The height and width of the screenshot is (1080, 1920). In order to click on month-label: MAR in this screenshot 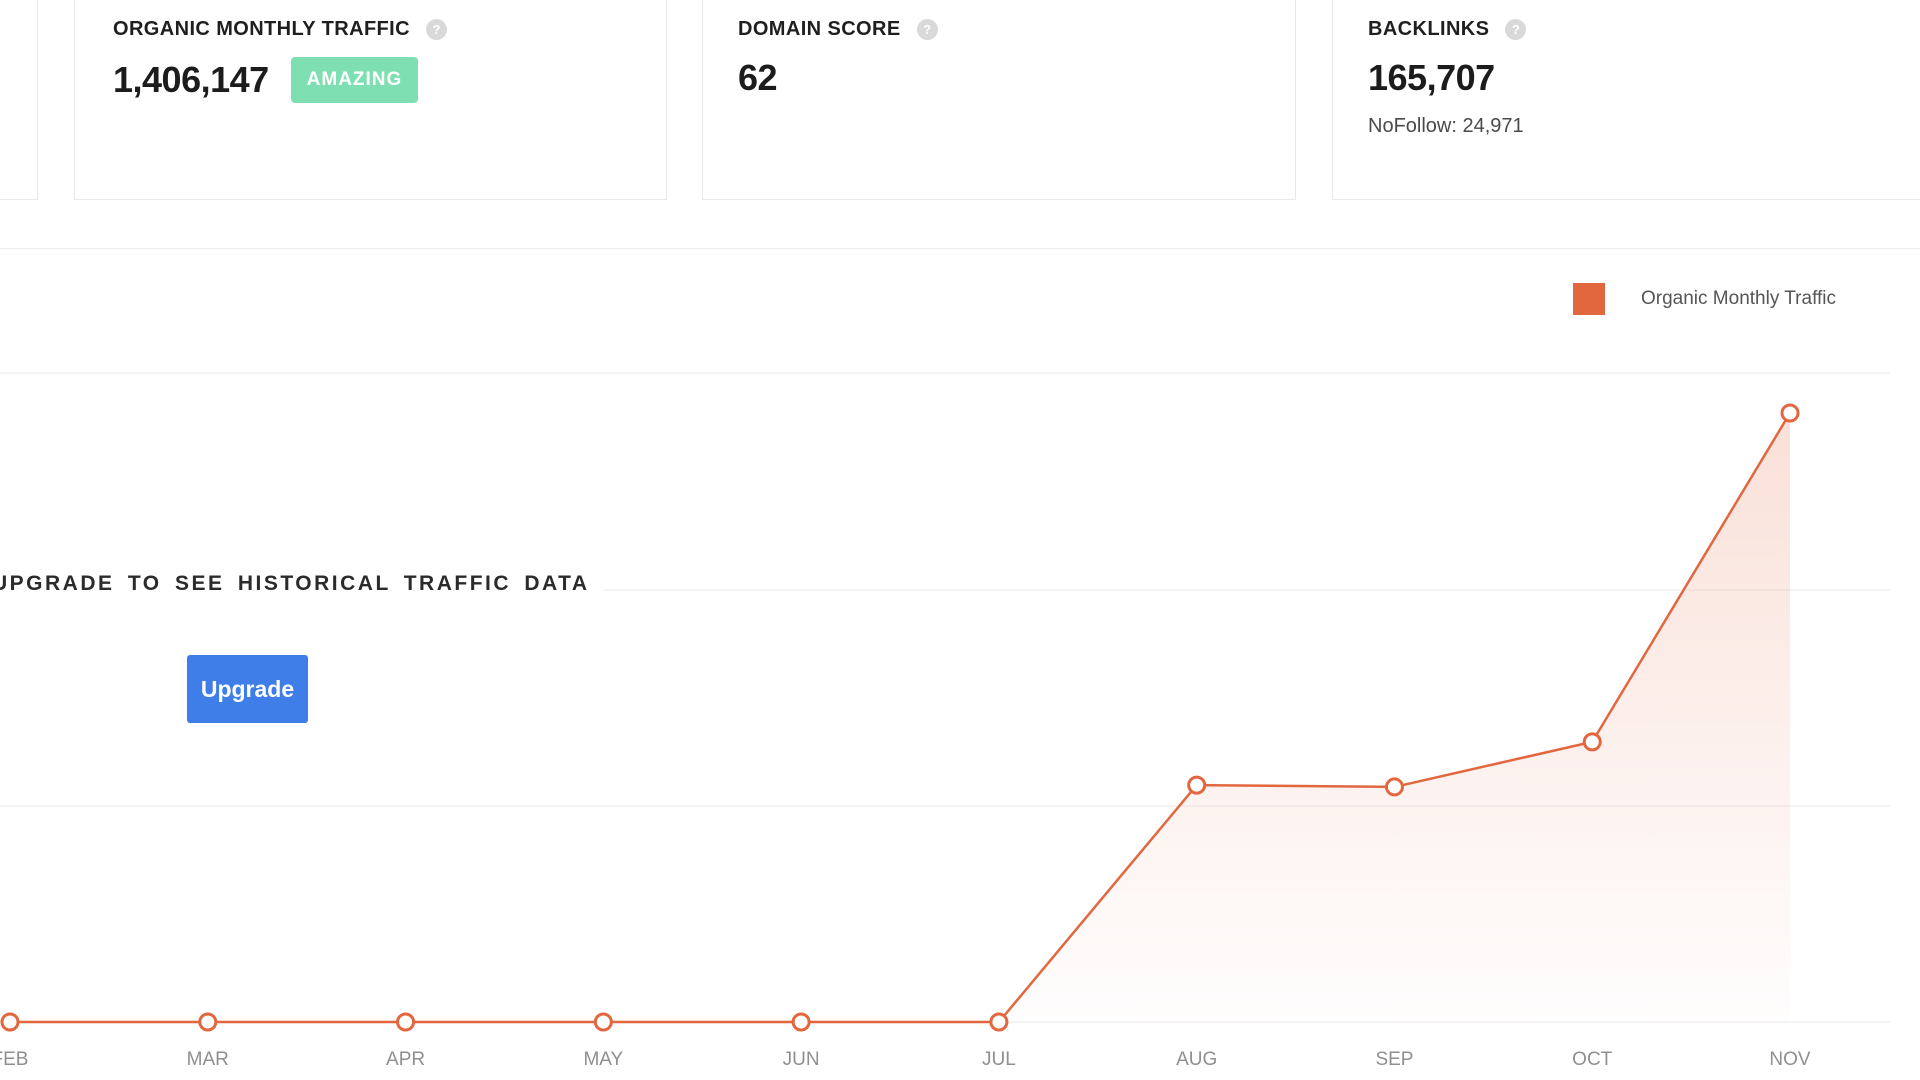, I will do `click(208, 1059)`.